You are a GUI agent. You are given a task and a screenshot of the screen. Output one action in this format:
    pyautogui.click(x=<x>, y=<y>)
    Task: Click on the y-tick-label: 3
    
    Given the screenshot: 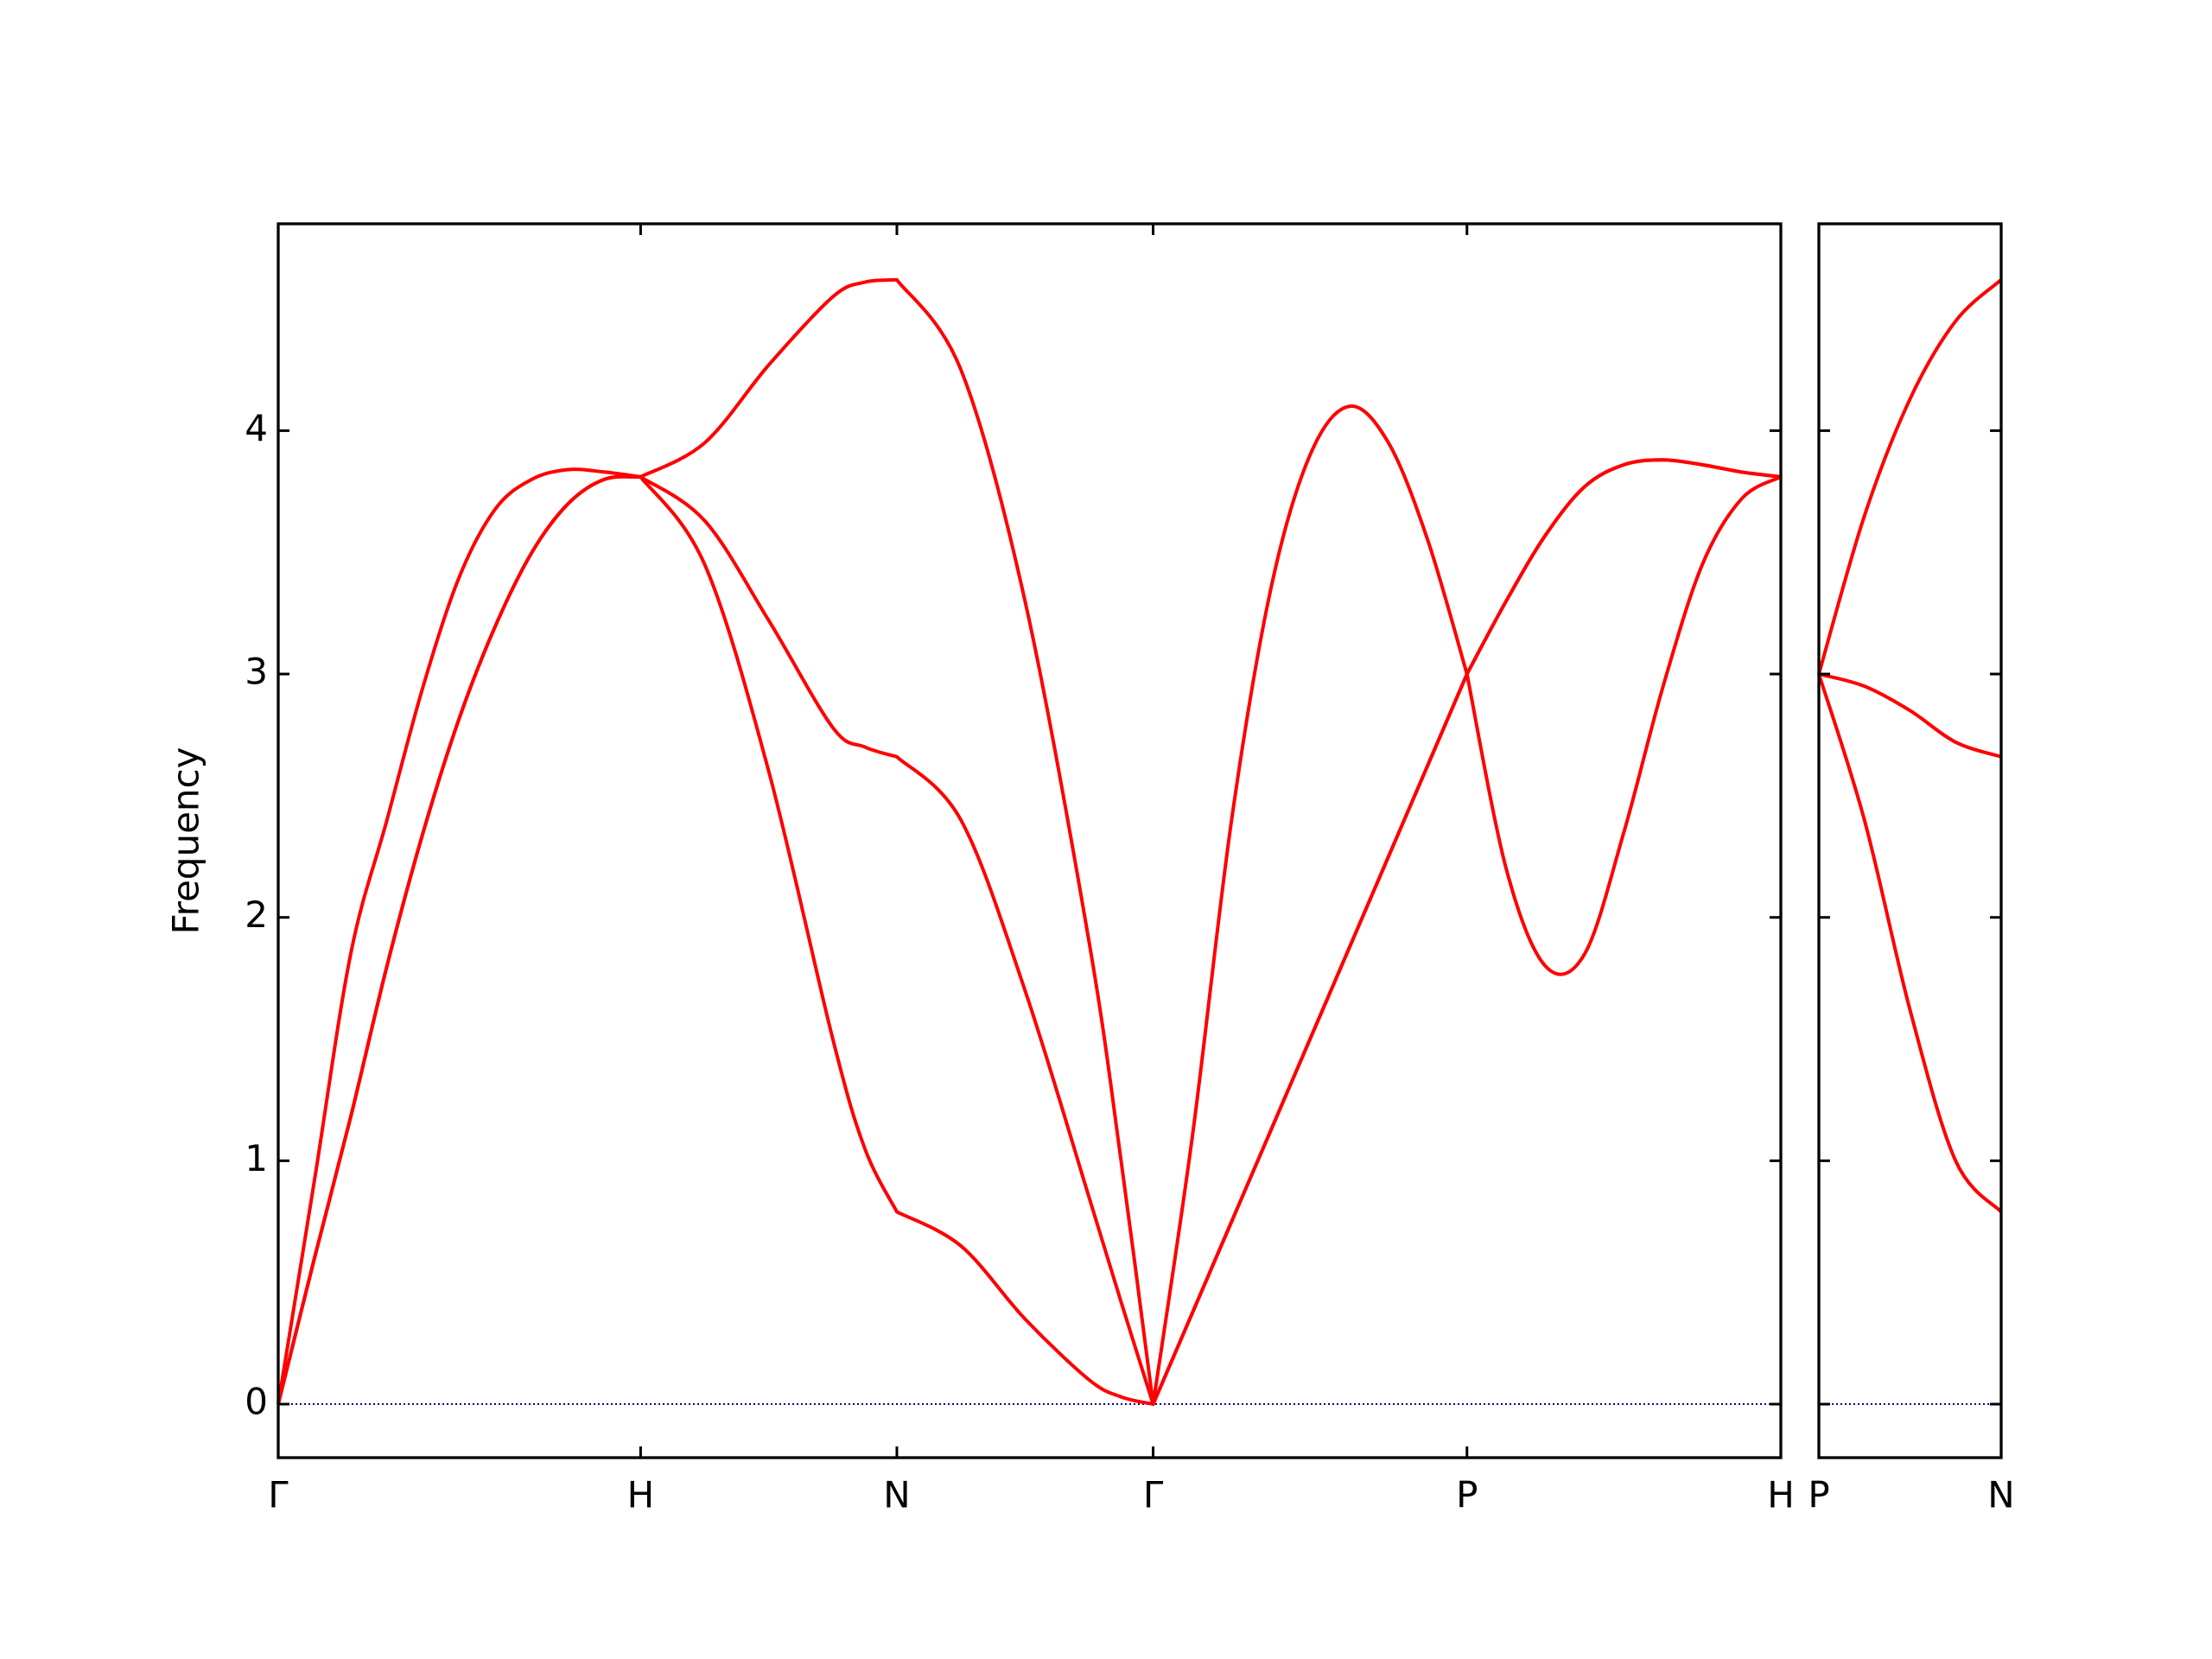 What is the action you would take?
    pyautogui.click(x=256, y=672)
    